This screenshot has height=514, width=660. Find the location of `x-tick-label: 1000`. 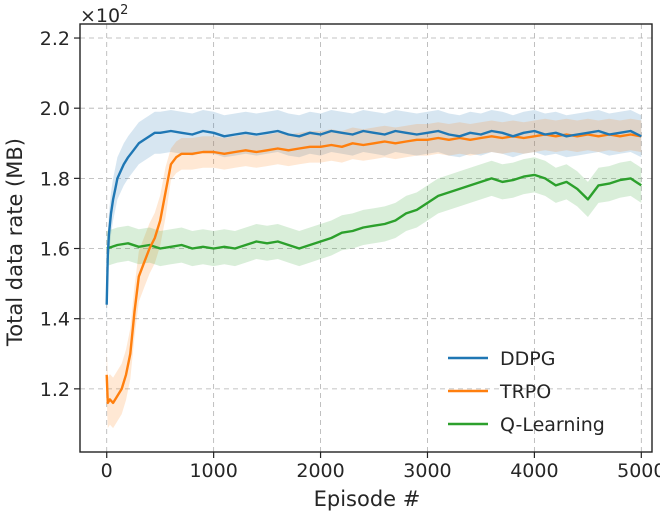

x-tick-label: 1000 is located at coordinates (213, 471).